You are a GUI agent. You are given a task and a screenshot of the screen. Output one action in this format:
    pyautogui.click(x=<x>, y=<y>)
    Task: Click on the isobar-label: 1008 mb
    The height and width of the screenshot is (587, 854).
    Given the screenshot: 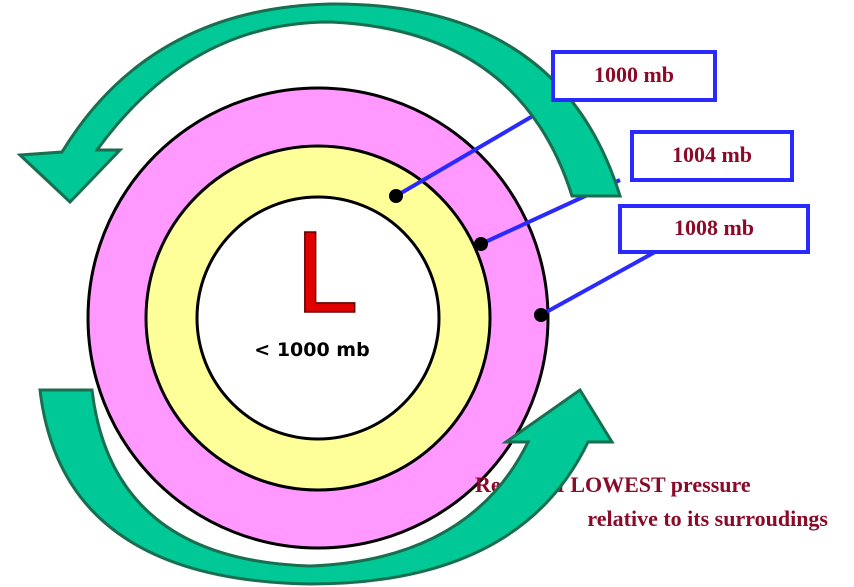 What is the action you would take?
    pyautogui.click(x=714, y=227)
    